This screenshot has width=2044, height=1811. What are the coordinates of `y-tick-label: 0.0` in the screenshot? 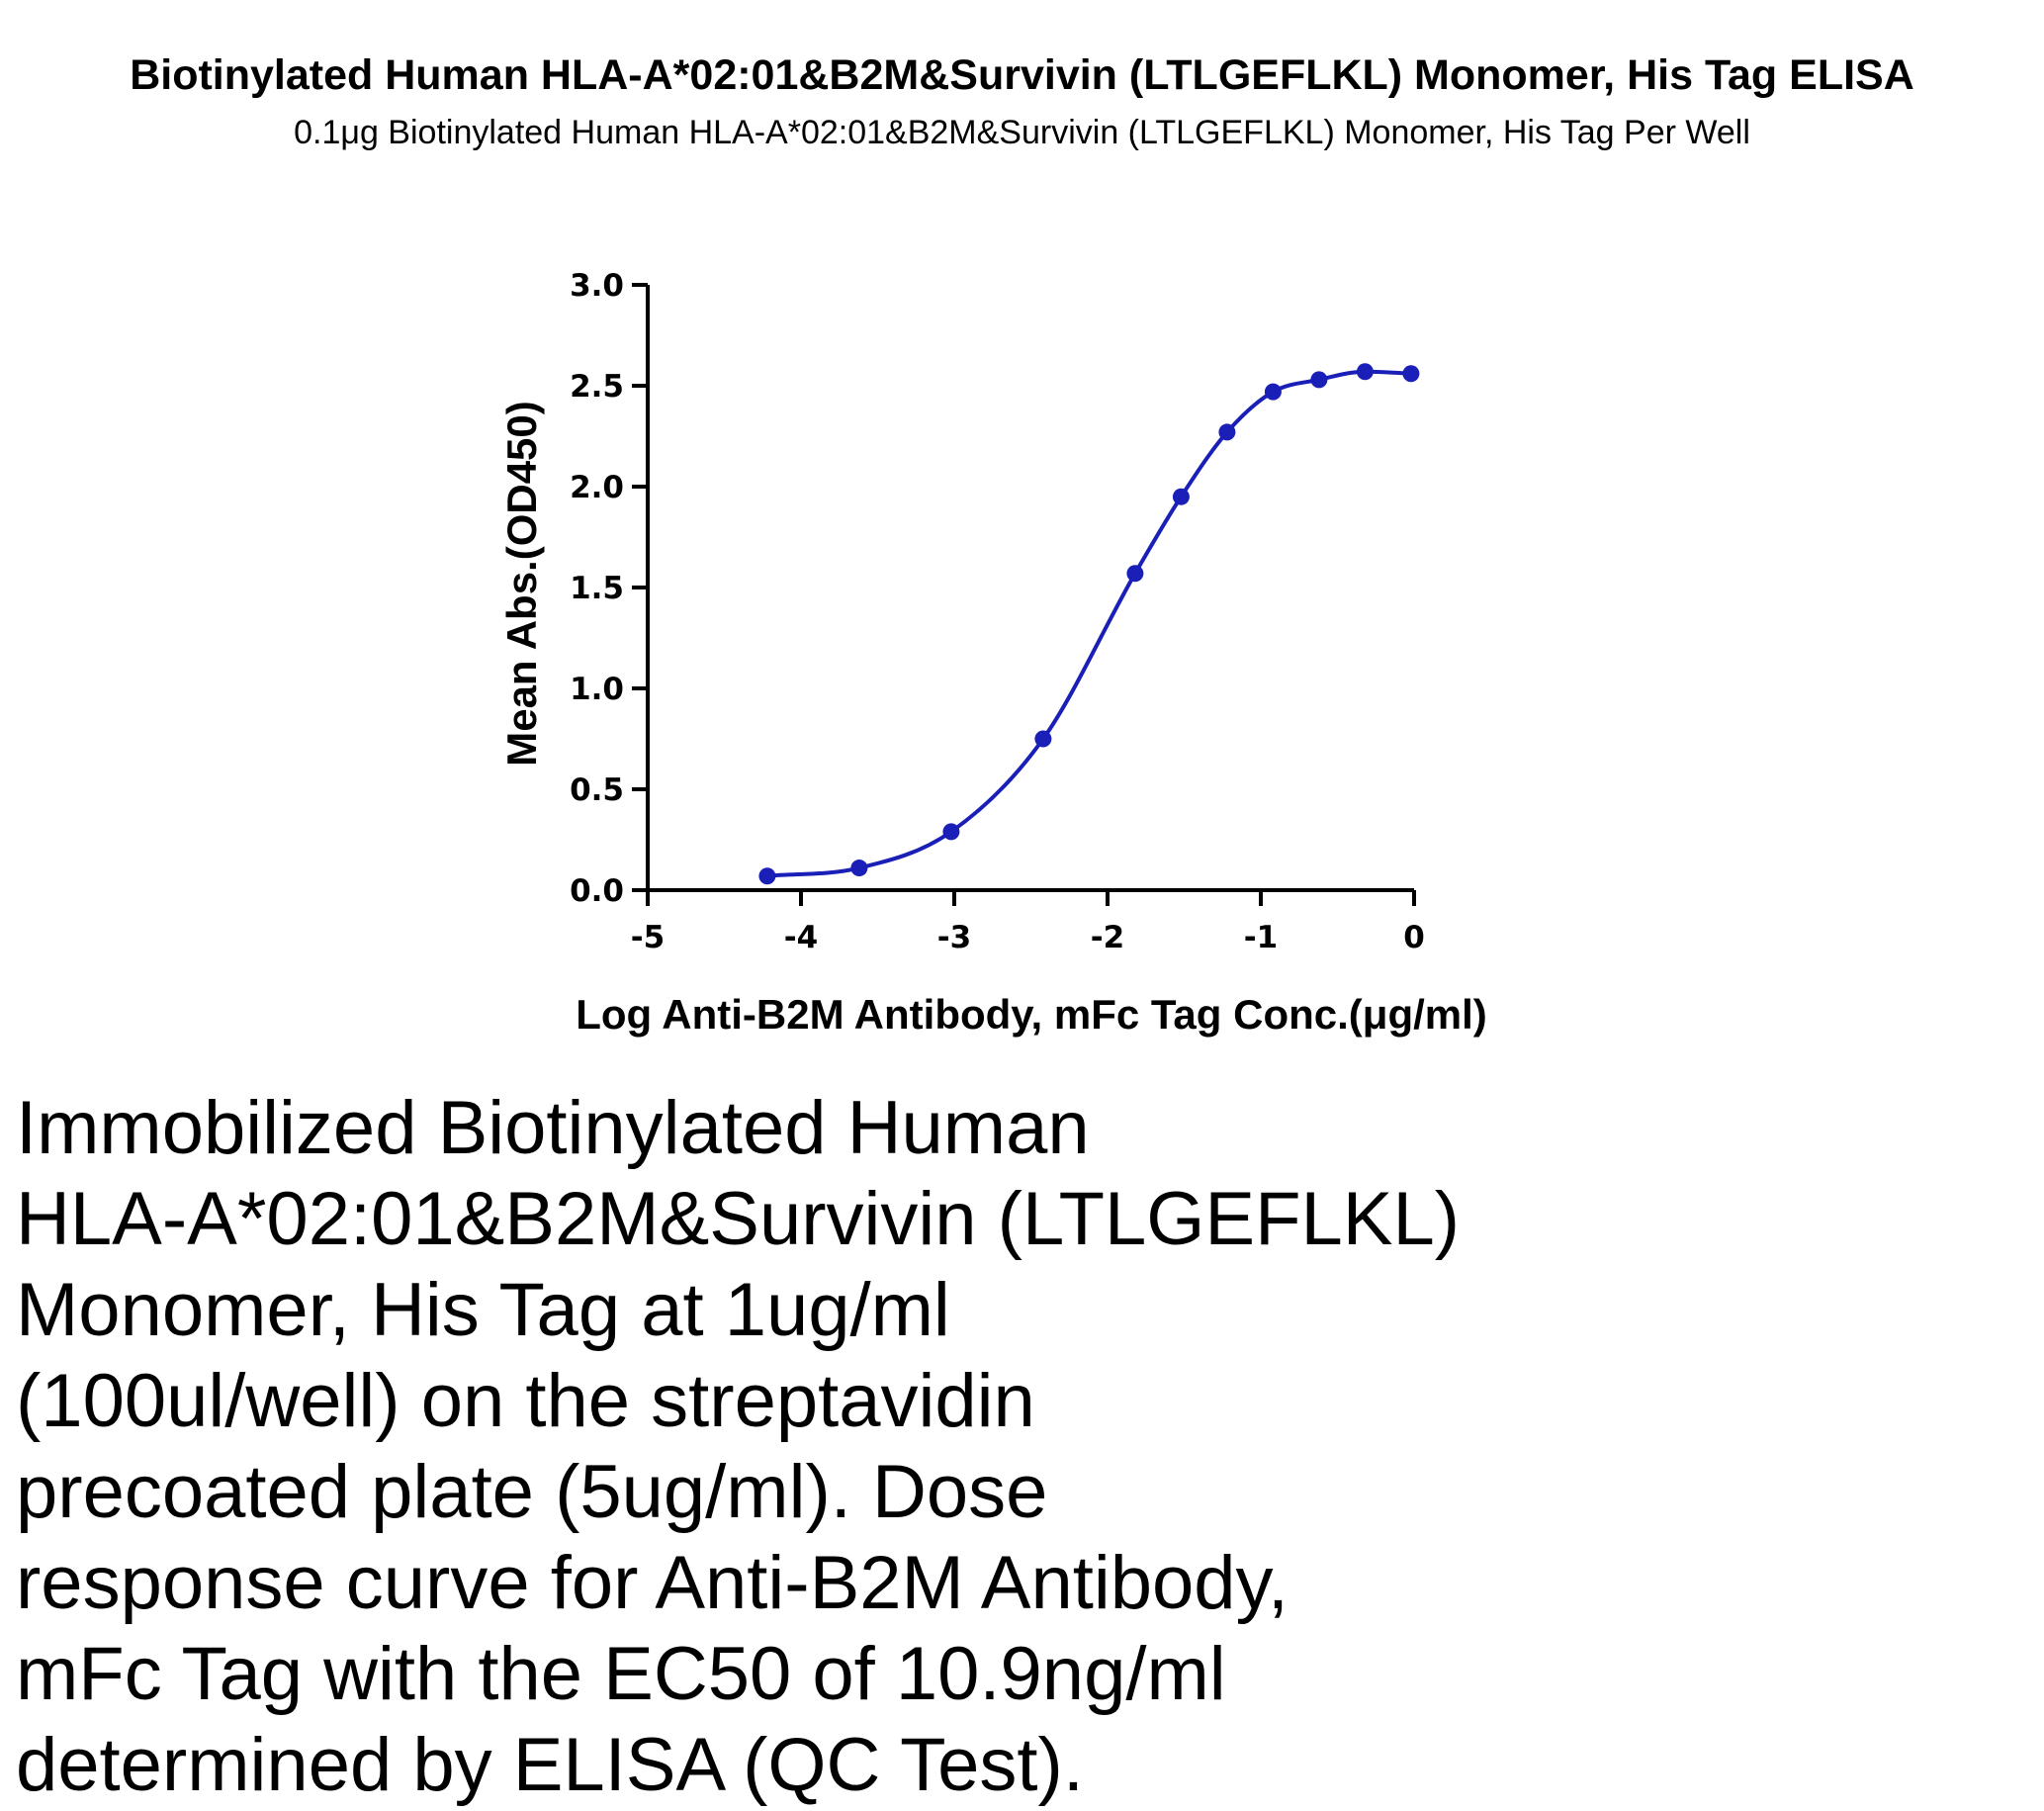 It's located at (597, 891).